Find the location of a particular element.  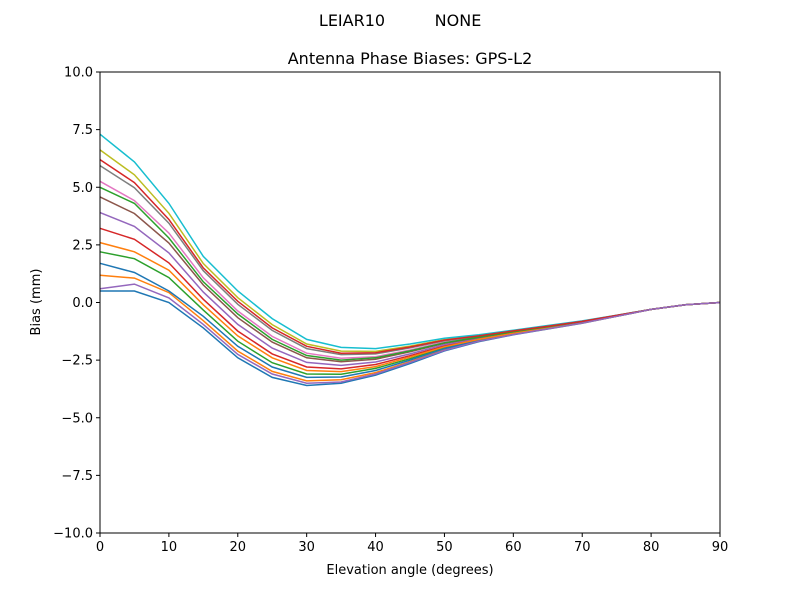

y-tick-label: 7.5 is located at coordinates (82, 130).